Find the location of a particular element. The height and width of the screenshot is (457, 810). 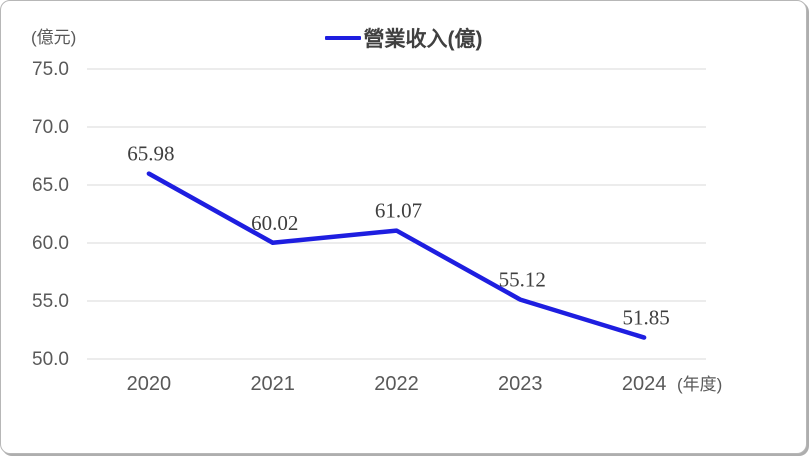

x-axis-tick-label: 2022 is located at coordinates (396, 384).